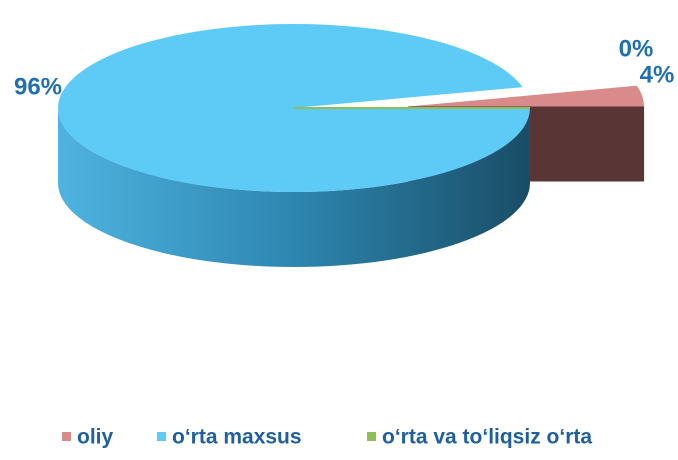 Image resolution: width=678 pixels, height=460 pixels. What do you see at coordinates (526, 96) in the screenshot?
I see `pie-slice` at bounding box center [526, 96].